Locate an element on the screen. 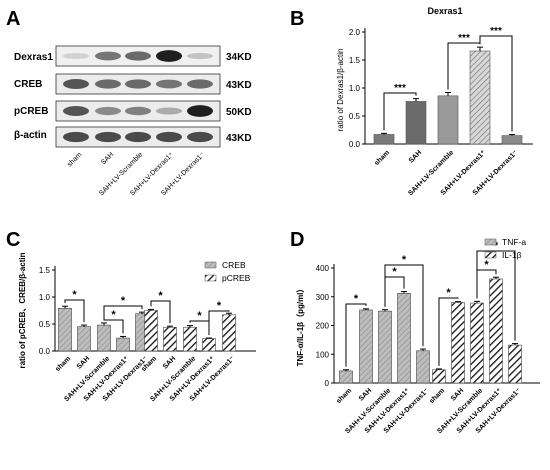 Image resolution: width=550 pixels, height=470 pixels. blot-row-label-creb: CREB is located at coordinates (28, 84).